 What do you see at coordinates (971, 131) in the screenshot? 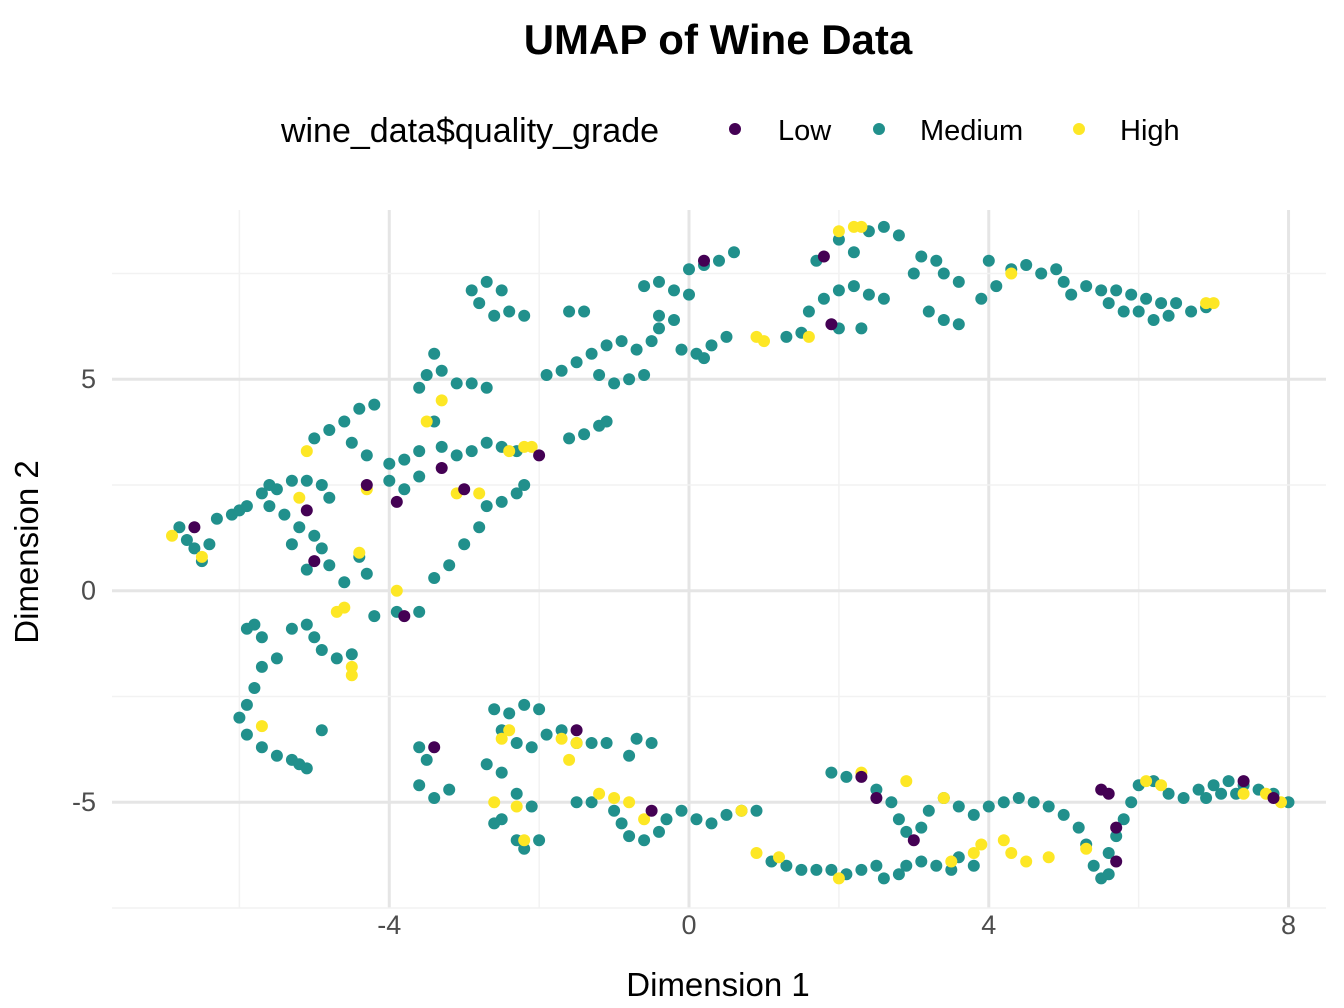
I see `legend-label-medium: Medium` at bounding box center [971, 131].